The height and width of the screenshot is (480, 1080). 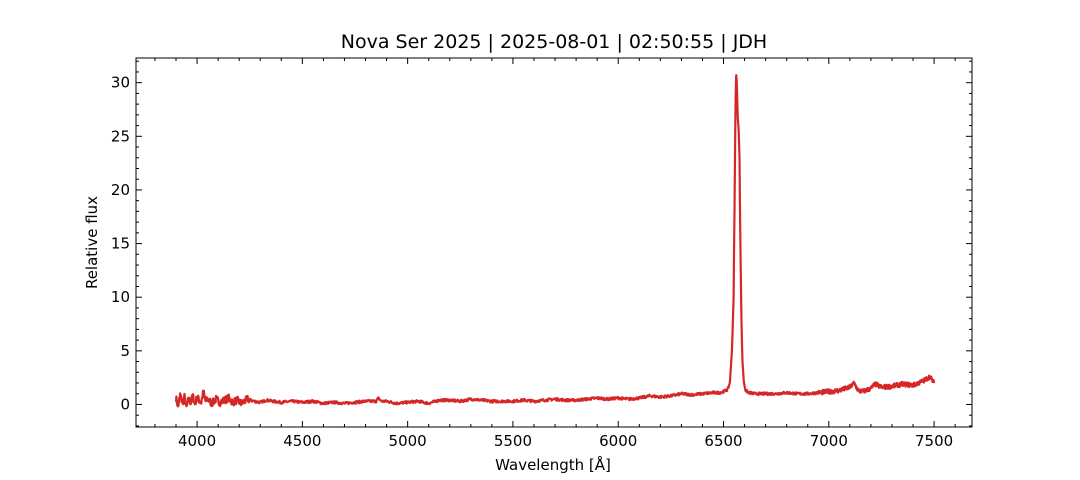 What do you see at coordinates (197, 441) in the screenshot?
I see `x-tick-label: 4000` at bounding box center [197, 441].